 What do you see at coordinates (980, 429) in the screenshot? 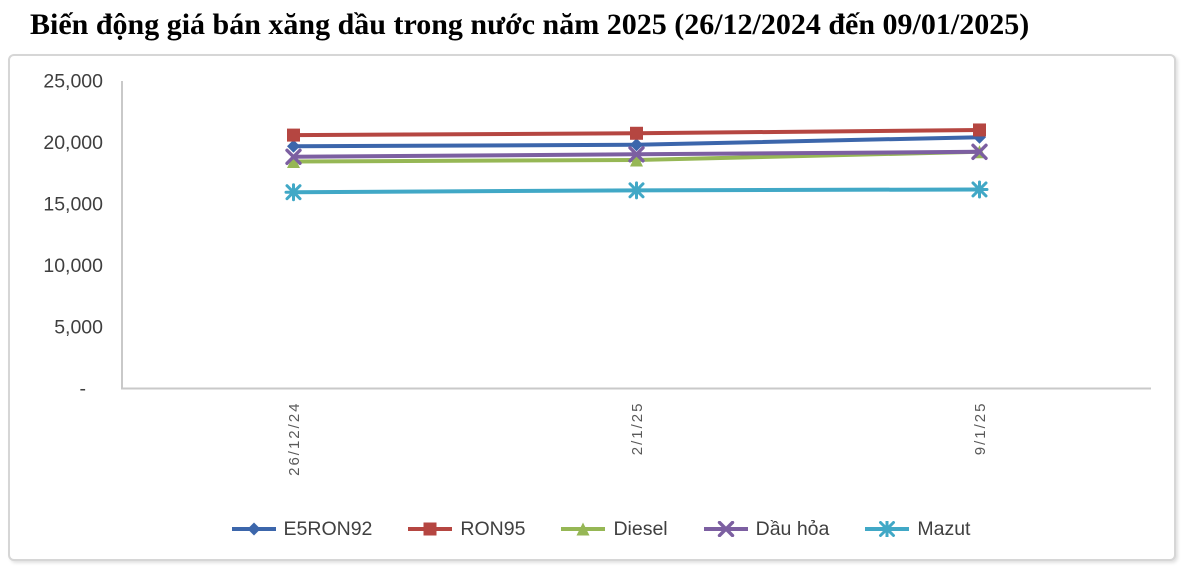
I see `x-axis-tick-label: 9/1/25` at bounding box center [980, 429].